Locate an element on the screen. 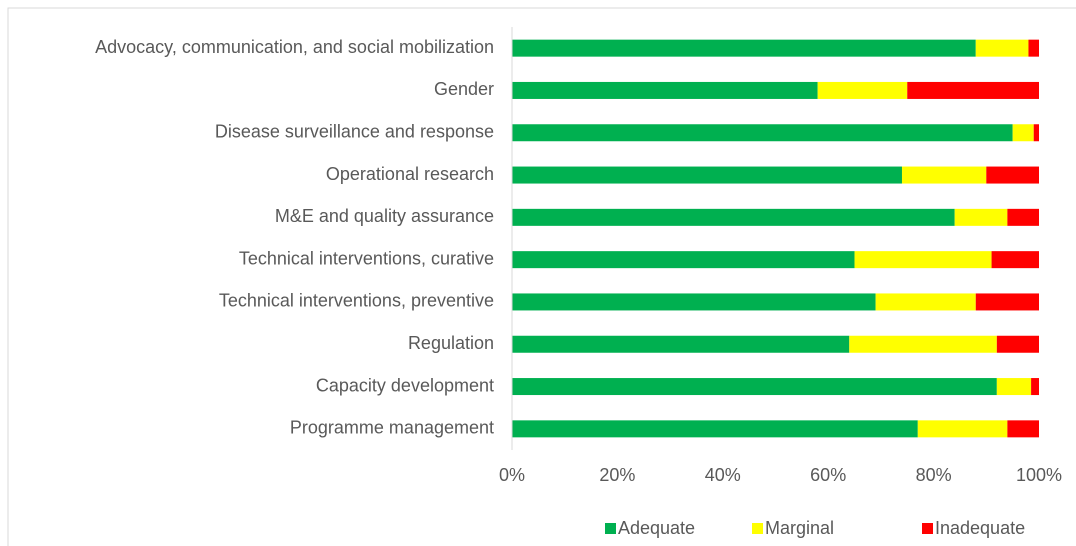 Image resolution: width=1076 pixels, height=546 pixels. y-tick-label: Technical interventions, preventive is located at coordinates (356, 301).